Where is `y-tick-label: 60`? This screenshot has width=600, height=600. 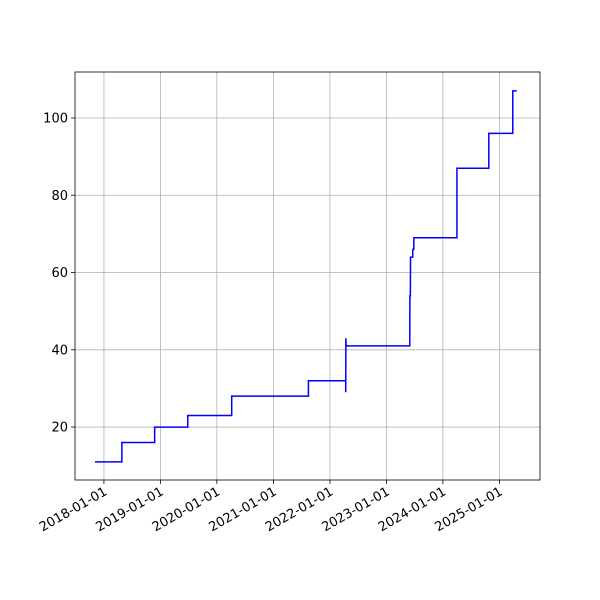
y-tick-label: 60 is located at coordinates (59, 273).